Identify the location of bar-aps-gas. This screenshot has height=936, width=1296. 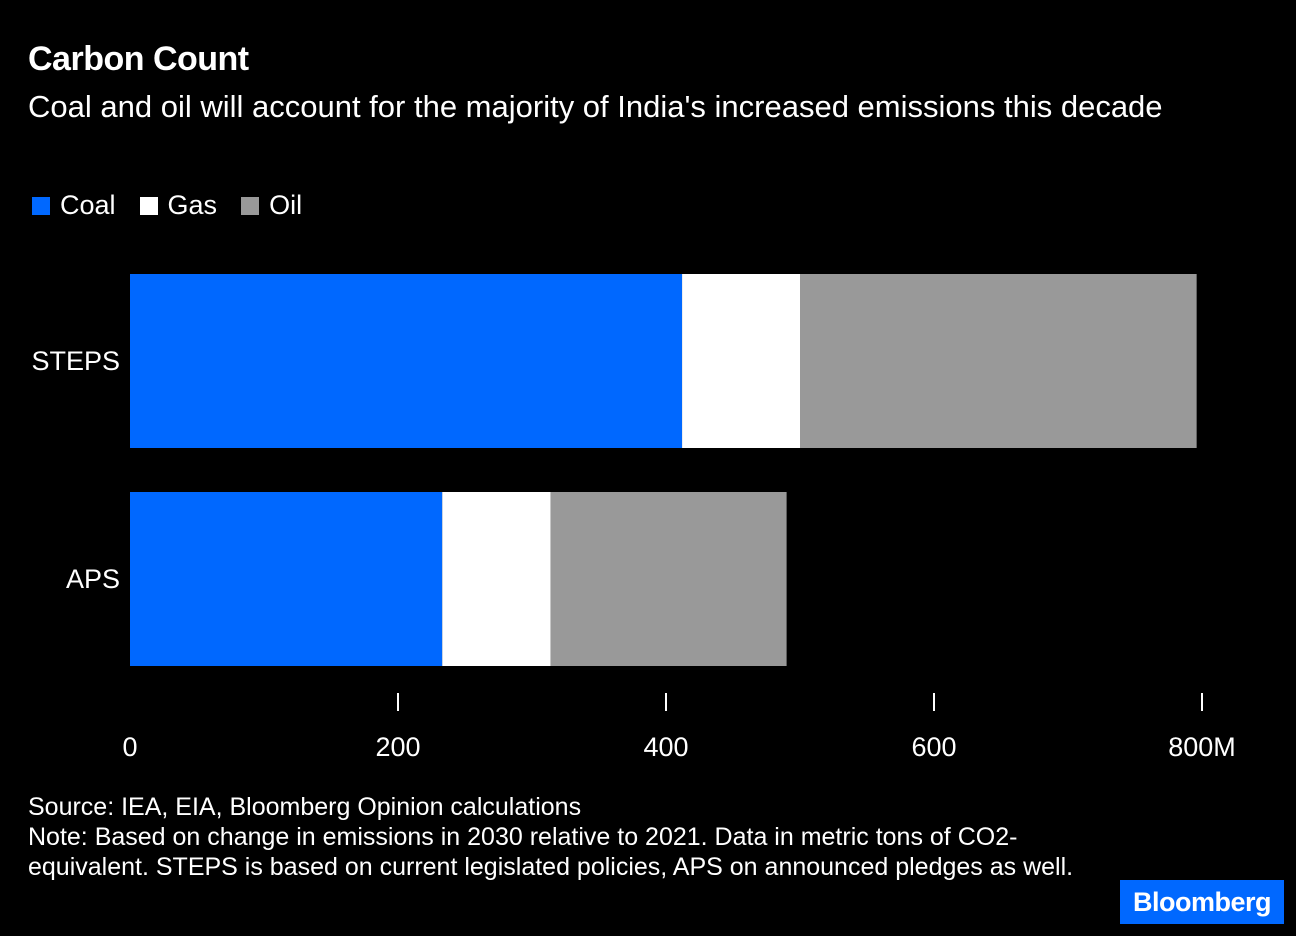
(496, 579).